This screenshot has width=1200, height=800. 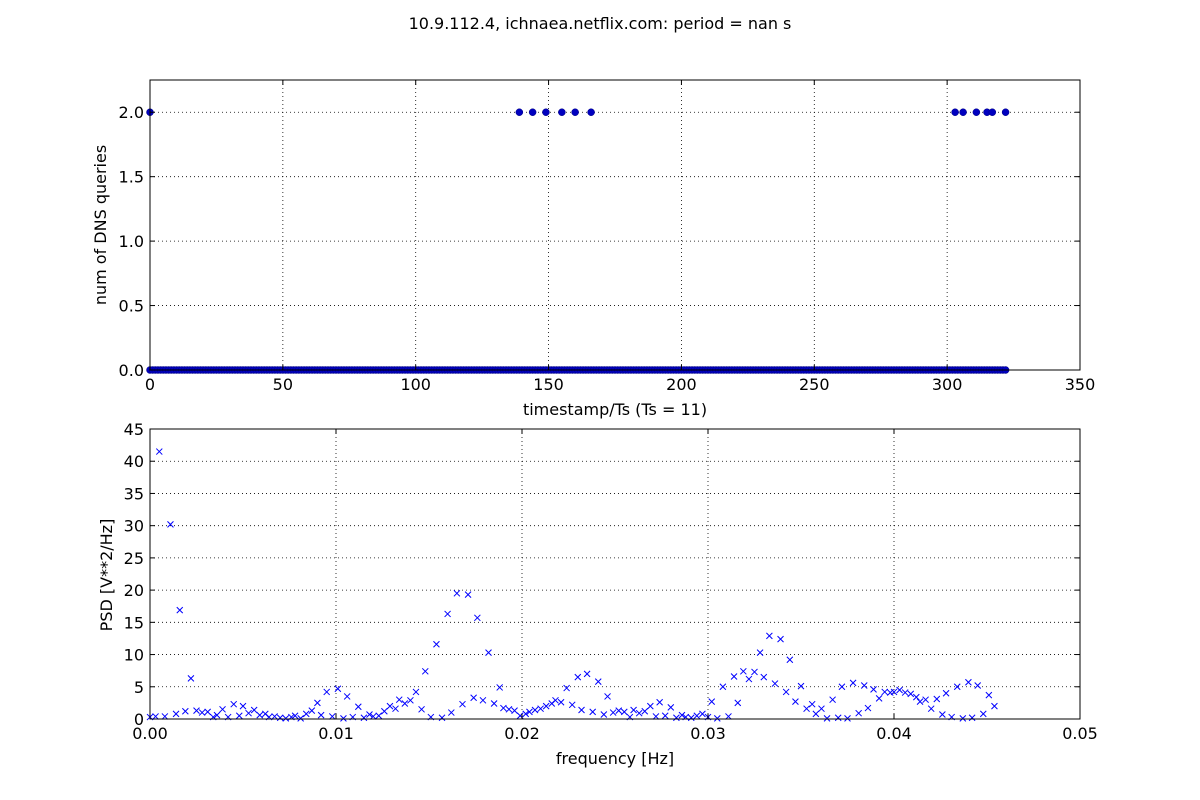 What do you see at coordinates (131, 112) in the screenshot?
I see `dns-queries-y-tick-label: 2.0` at bounding box center [131, 112].